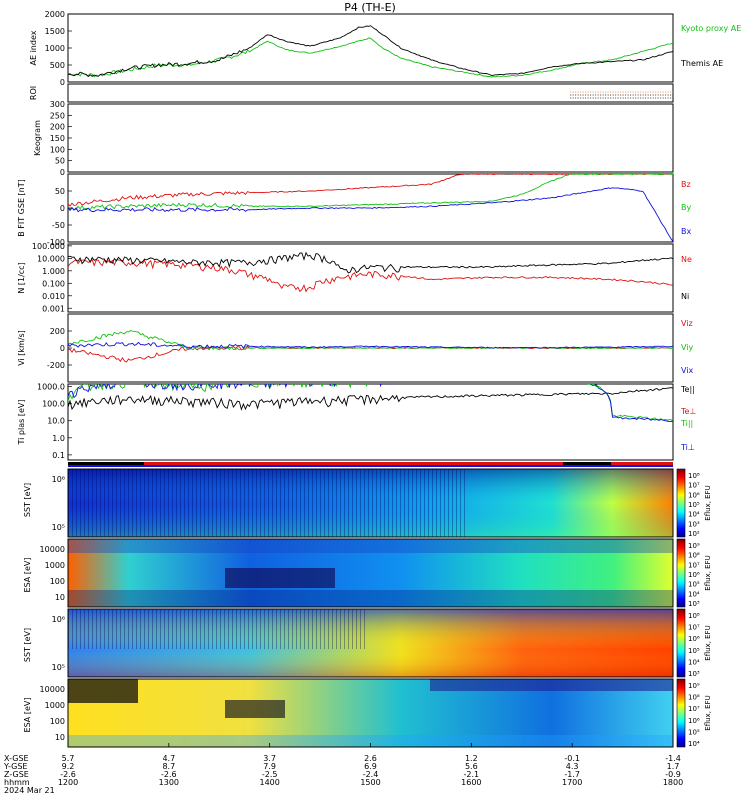 The width and height of the screenshot is (750, 800). Describe the element at coordinates (27, 500) in the screenshot. I see `sst-e-ylabel: SST [eV]` at that location.